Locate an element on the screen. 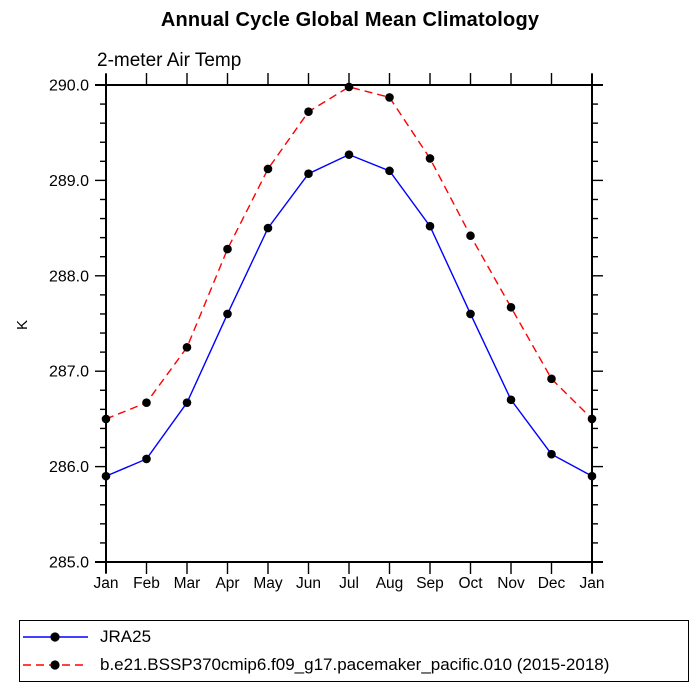 The height and width of the screenshot is (700, 700). x-tick-label: Mar is located at coordinates (187, 583).